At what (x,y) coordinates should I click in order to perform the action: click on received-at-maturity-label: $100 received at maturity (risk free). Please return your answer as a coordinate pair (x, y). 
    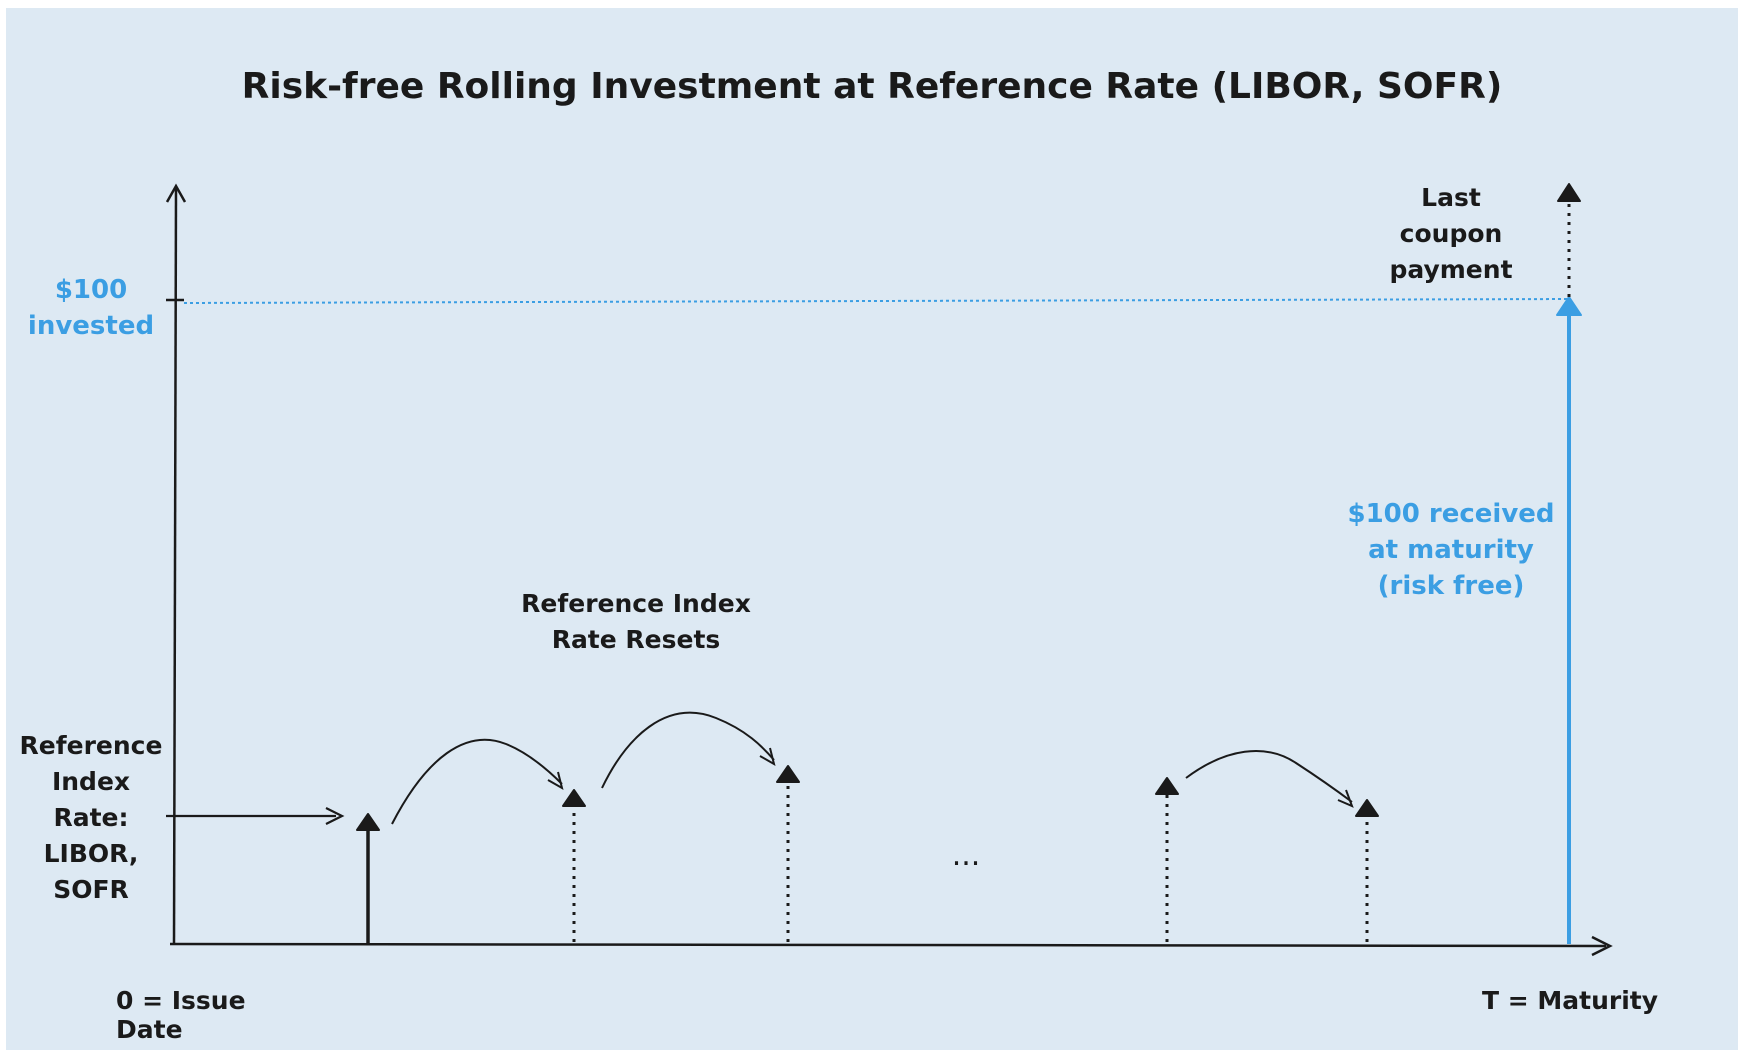
    Looking at the image, I should click on (1451, 550).